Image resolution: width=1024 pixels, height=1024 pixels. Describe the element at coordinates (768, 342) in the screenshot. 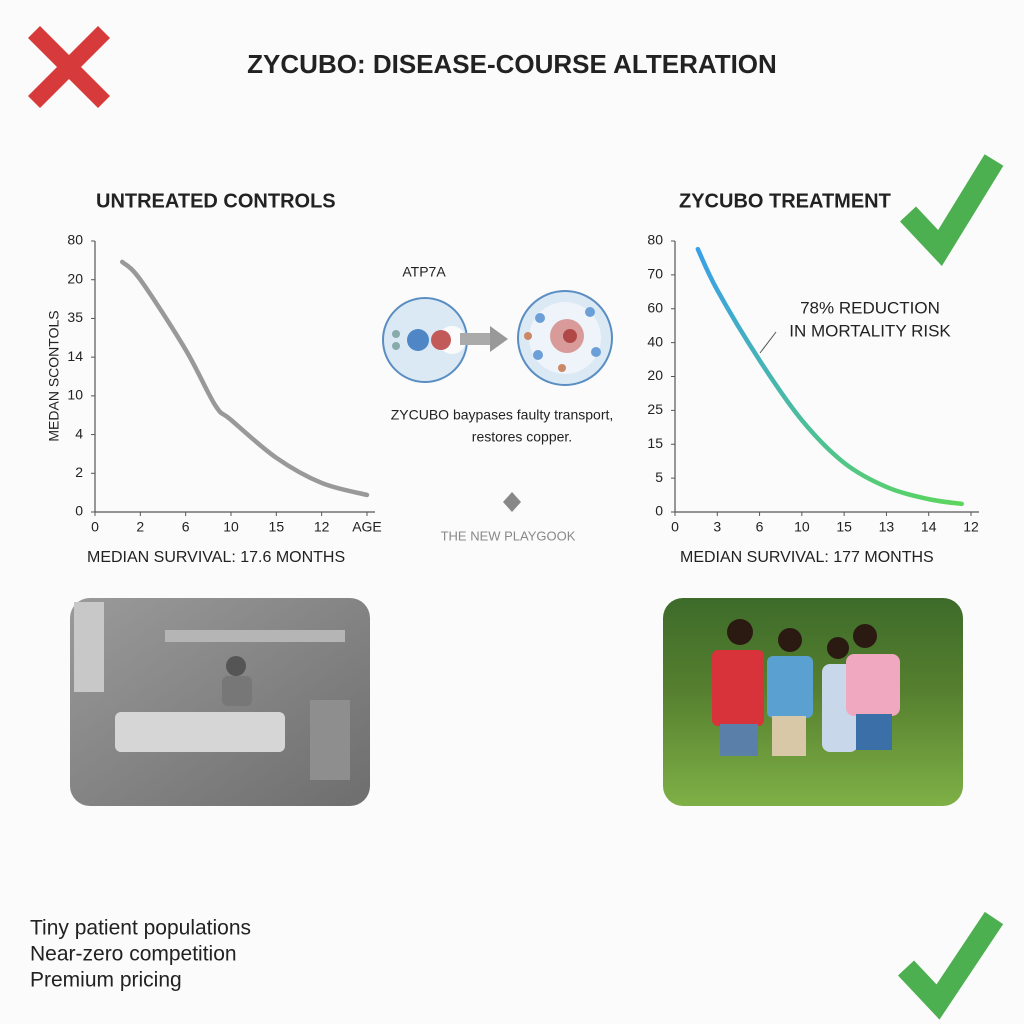

I see `annotation-leader` at that location.